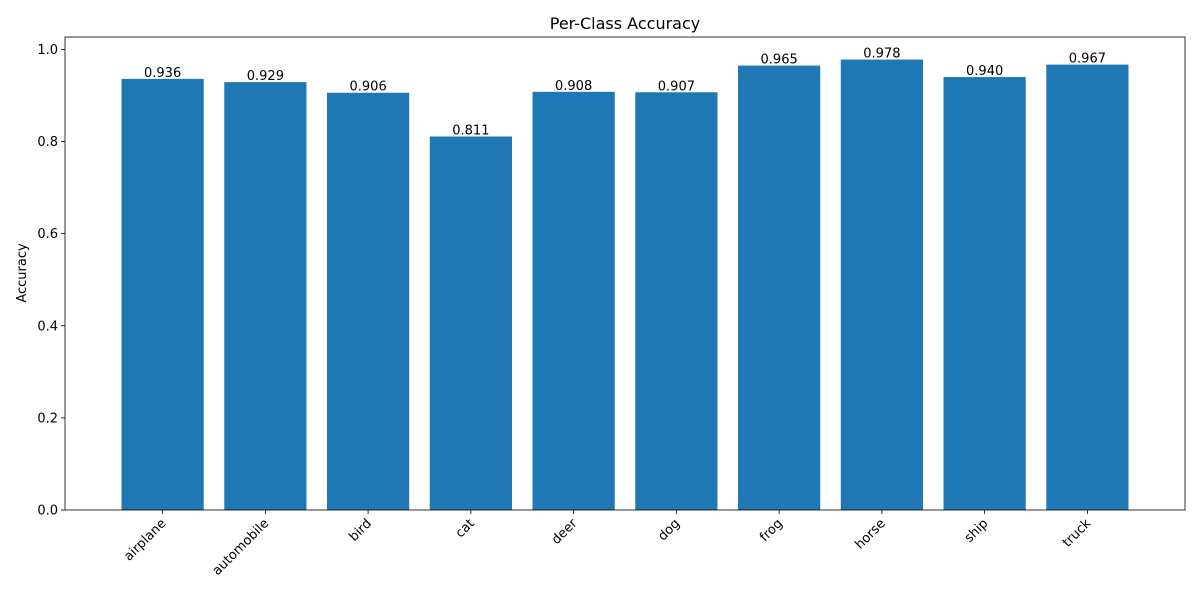 The height and width of the screenshot is (600, 1200). I want to click on bar-value-label-airplane: 0.936, so click(162, 73).